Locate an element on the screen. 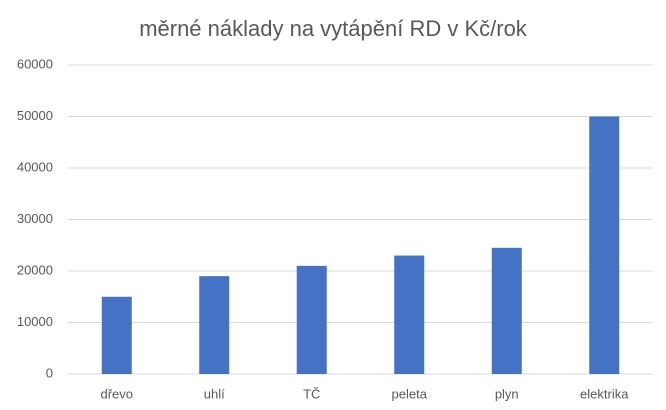 The image size is (666, 410). x-tick-label: uhlí is located at coordinates (214, 393).